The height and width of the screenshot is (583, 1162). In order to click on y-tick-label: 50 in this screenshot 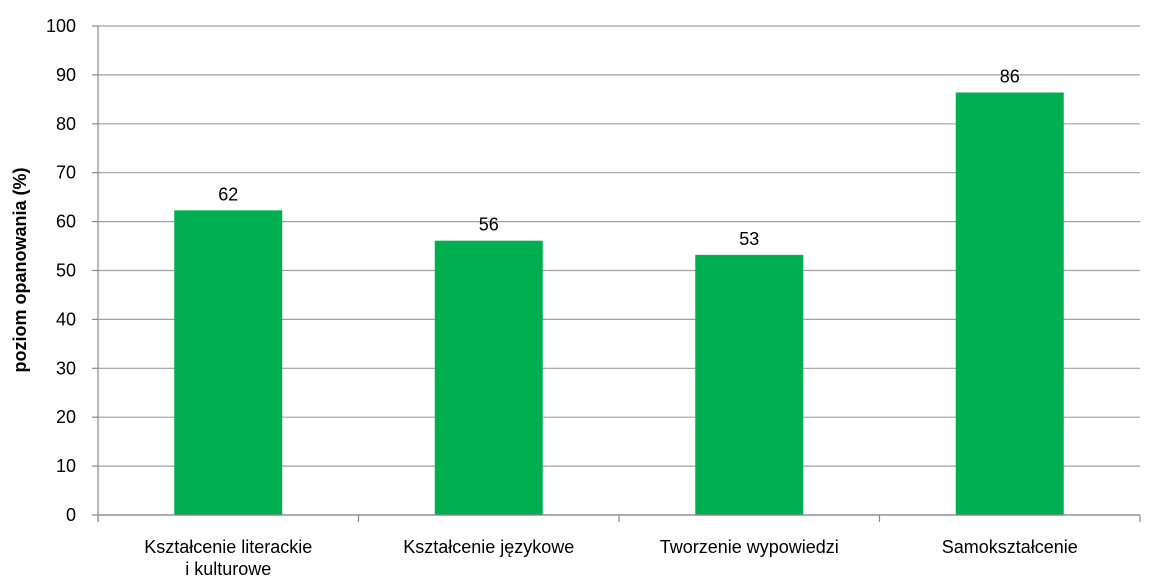, I will do `click(66, 271)`.